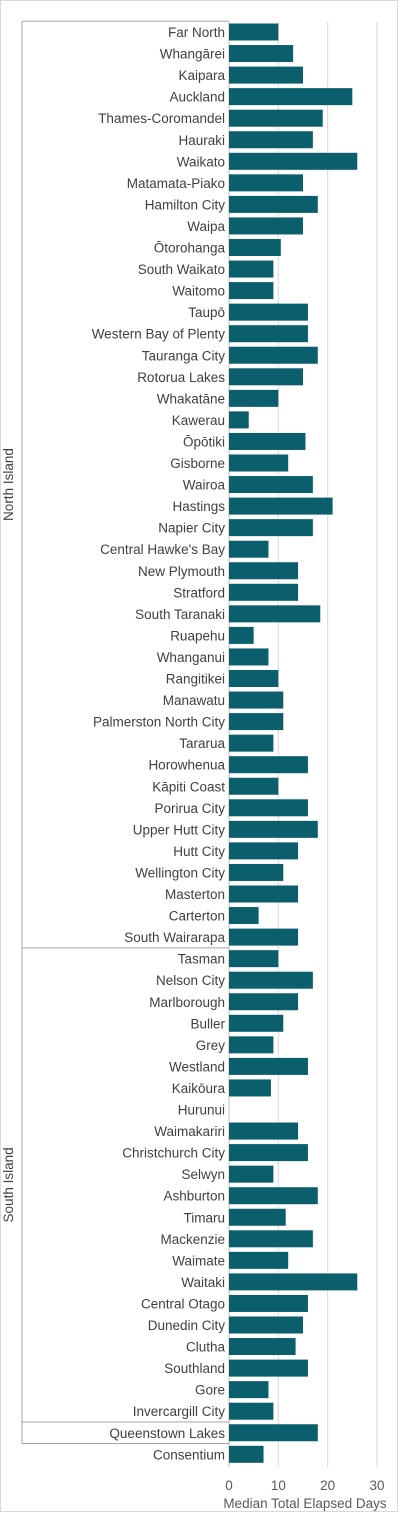 The width and height of the screenshot is (400, 1514). What do you see at coordinates (273, 1196) in the screenshot?
I see `bar-ashburton` at bounding box center [273, 1196].